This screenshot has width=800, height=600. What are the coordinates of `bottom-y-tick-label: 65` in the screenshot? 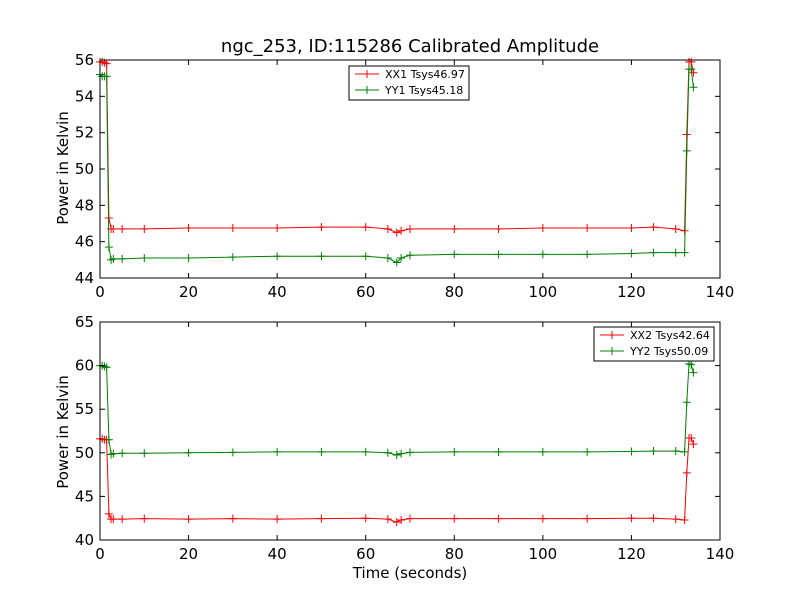 It's located at (84, 322).